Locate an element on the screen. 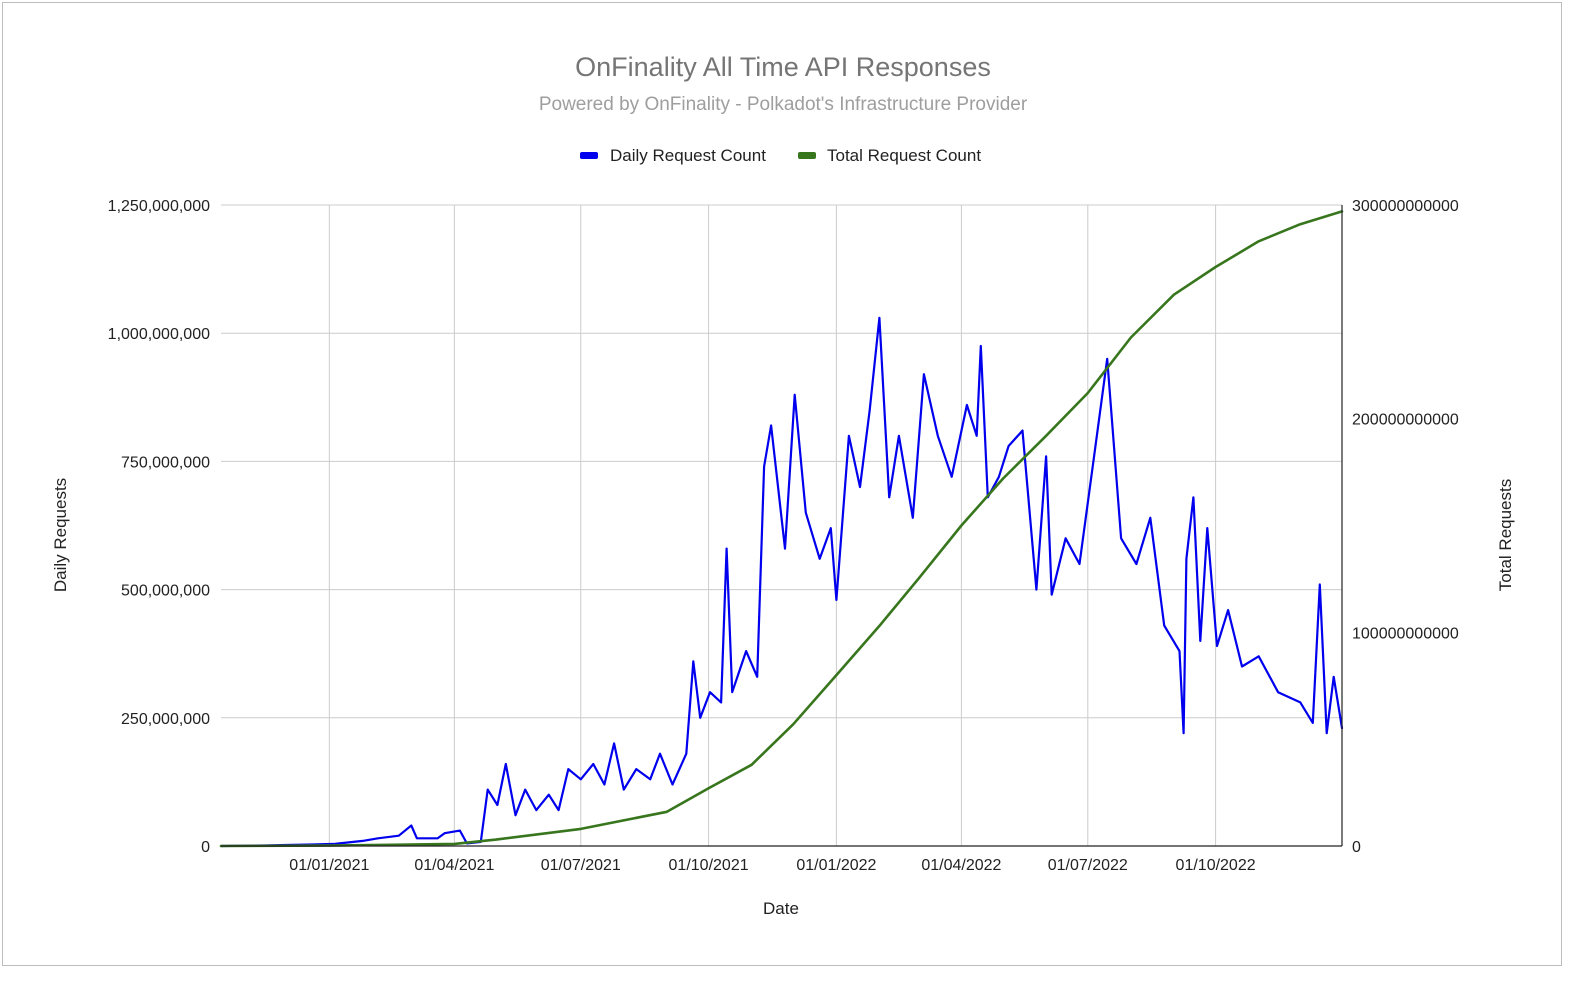  y-tick-label-right: 200000000000 is located at coordinates (1405, 420).